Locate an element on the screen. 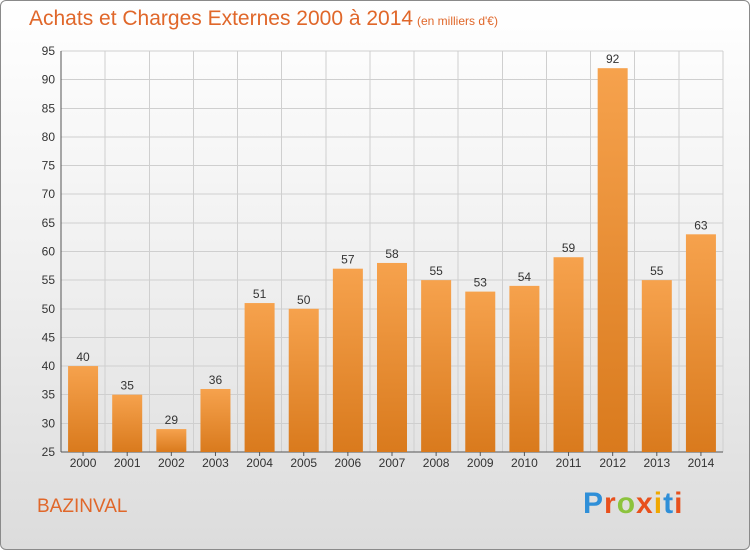 The image size is (750, 550). bar-2004 is located at coordinates (259, 377).